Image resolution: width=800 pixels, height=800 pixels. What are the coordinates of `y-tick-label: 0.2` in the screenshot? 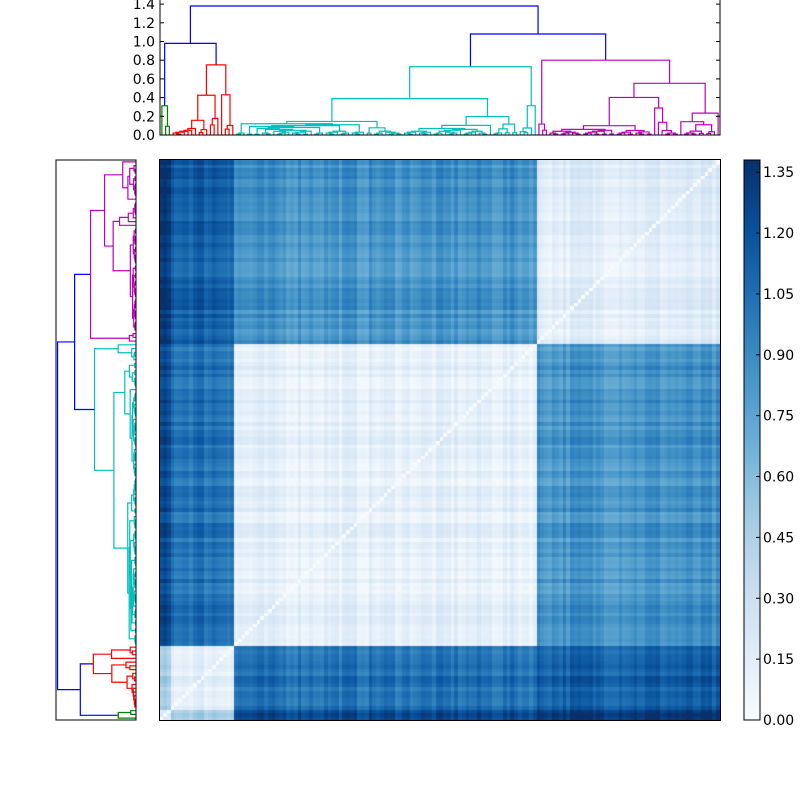 It's located at (144, 117).